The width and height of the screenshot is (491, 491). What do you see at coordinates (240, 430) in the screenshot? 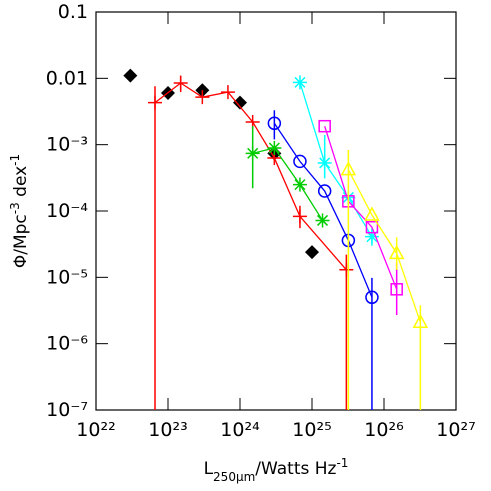
I see `x-tick-label: 10²⁴` at bounding box center [240, 430].